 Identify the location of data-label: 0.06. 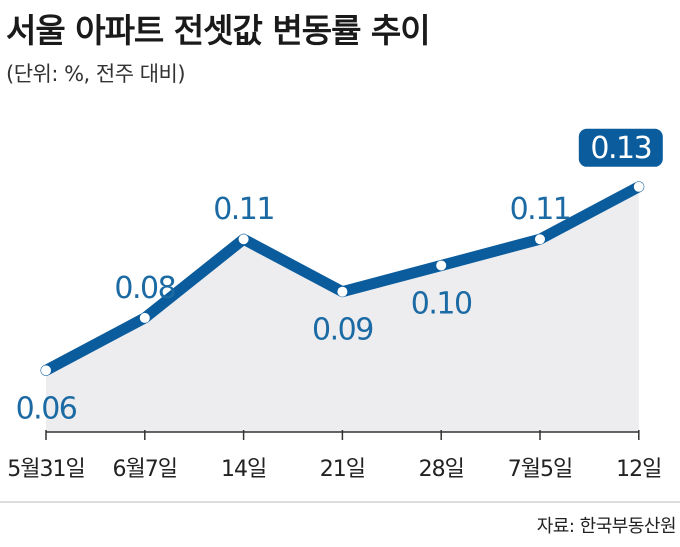
(46, 408).